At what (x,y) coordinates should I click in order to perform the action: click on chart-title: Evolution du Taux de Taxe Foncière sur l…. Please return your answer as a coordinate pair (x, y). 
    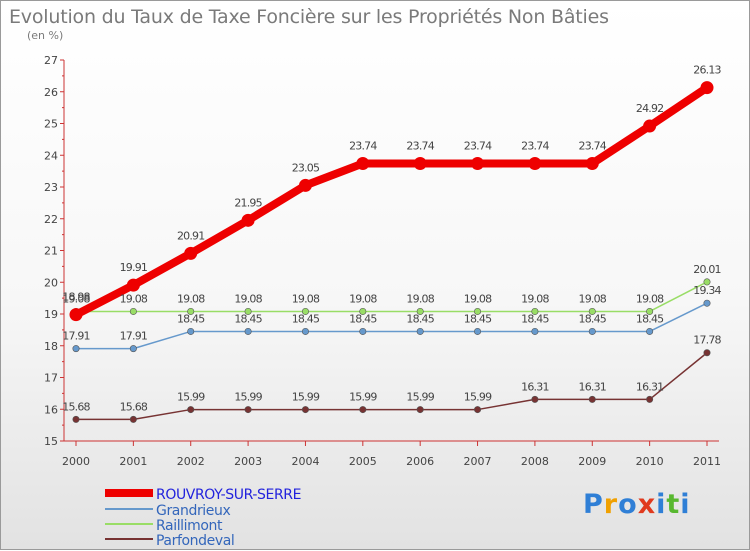
    Looking at the image, I should click on (309, 17).